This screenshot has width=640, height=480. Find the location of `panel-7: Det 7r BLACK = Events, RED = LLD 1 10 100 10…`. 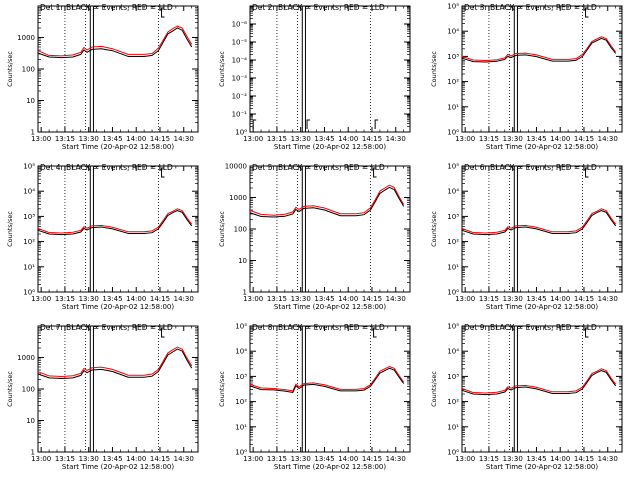

panel-7: Det 7r BLACK = Events, RED = LLD 1 10 100 10… is located at coordinates (102, 397).